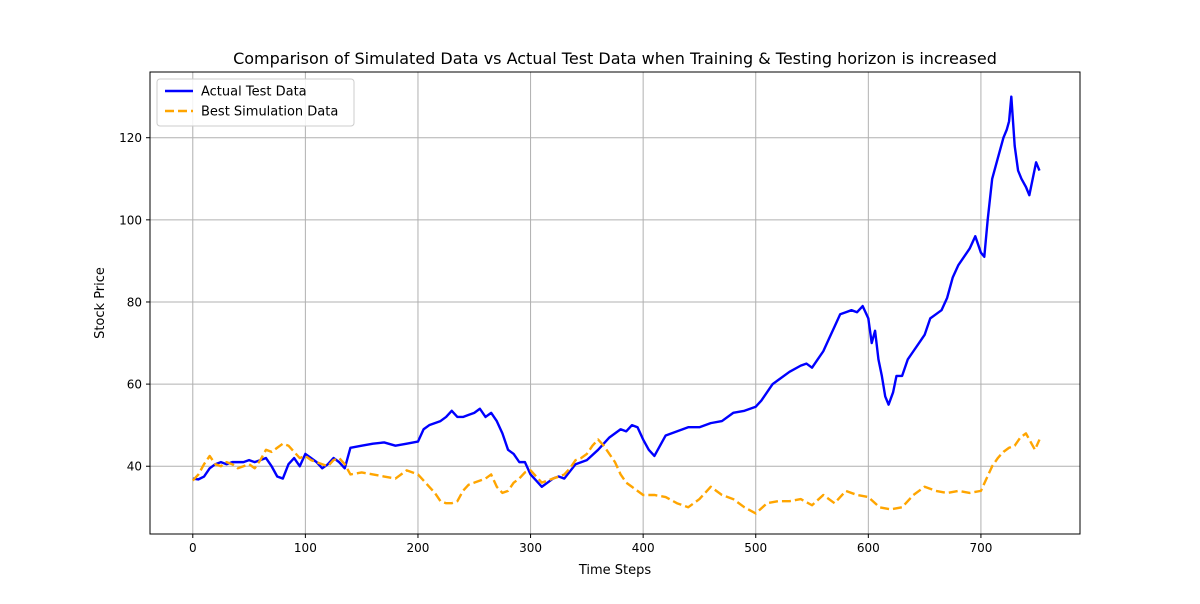  I want to click on y-tick-label: 120, so click(130, 138).